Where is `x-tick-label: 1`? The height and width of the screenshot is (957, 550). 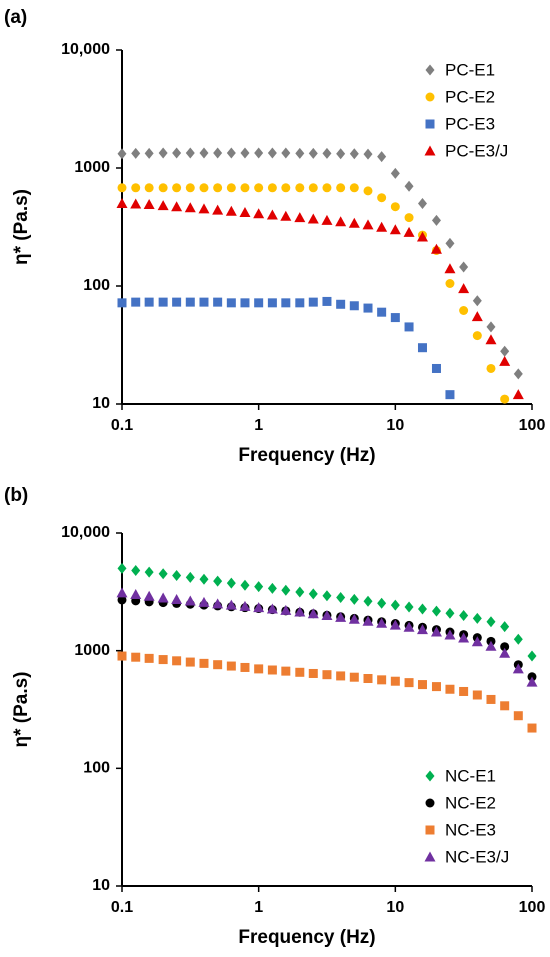 x-tick-label: 1 is located at coordinates (258, 425).